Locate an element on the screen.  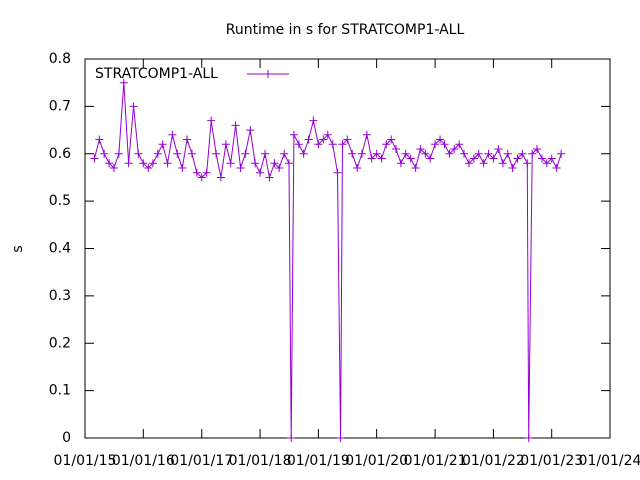
y-tick-label: 0.4 is located at coordinates (60, 249).